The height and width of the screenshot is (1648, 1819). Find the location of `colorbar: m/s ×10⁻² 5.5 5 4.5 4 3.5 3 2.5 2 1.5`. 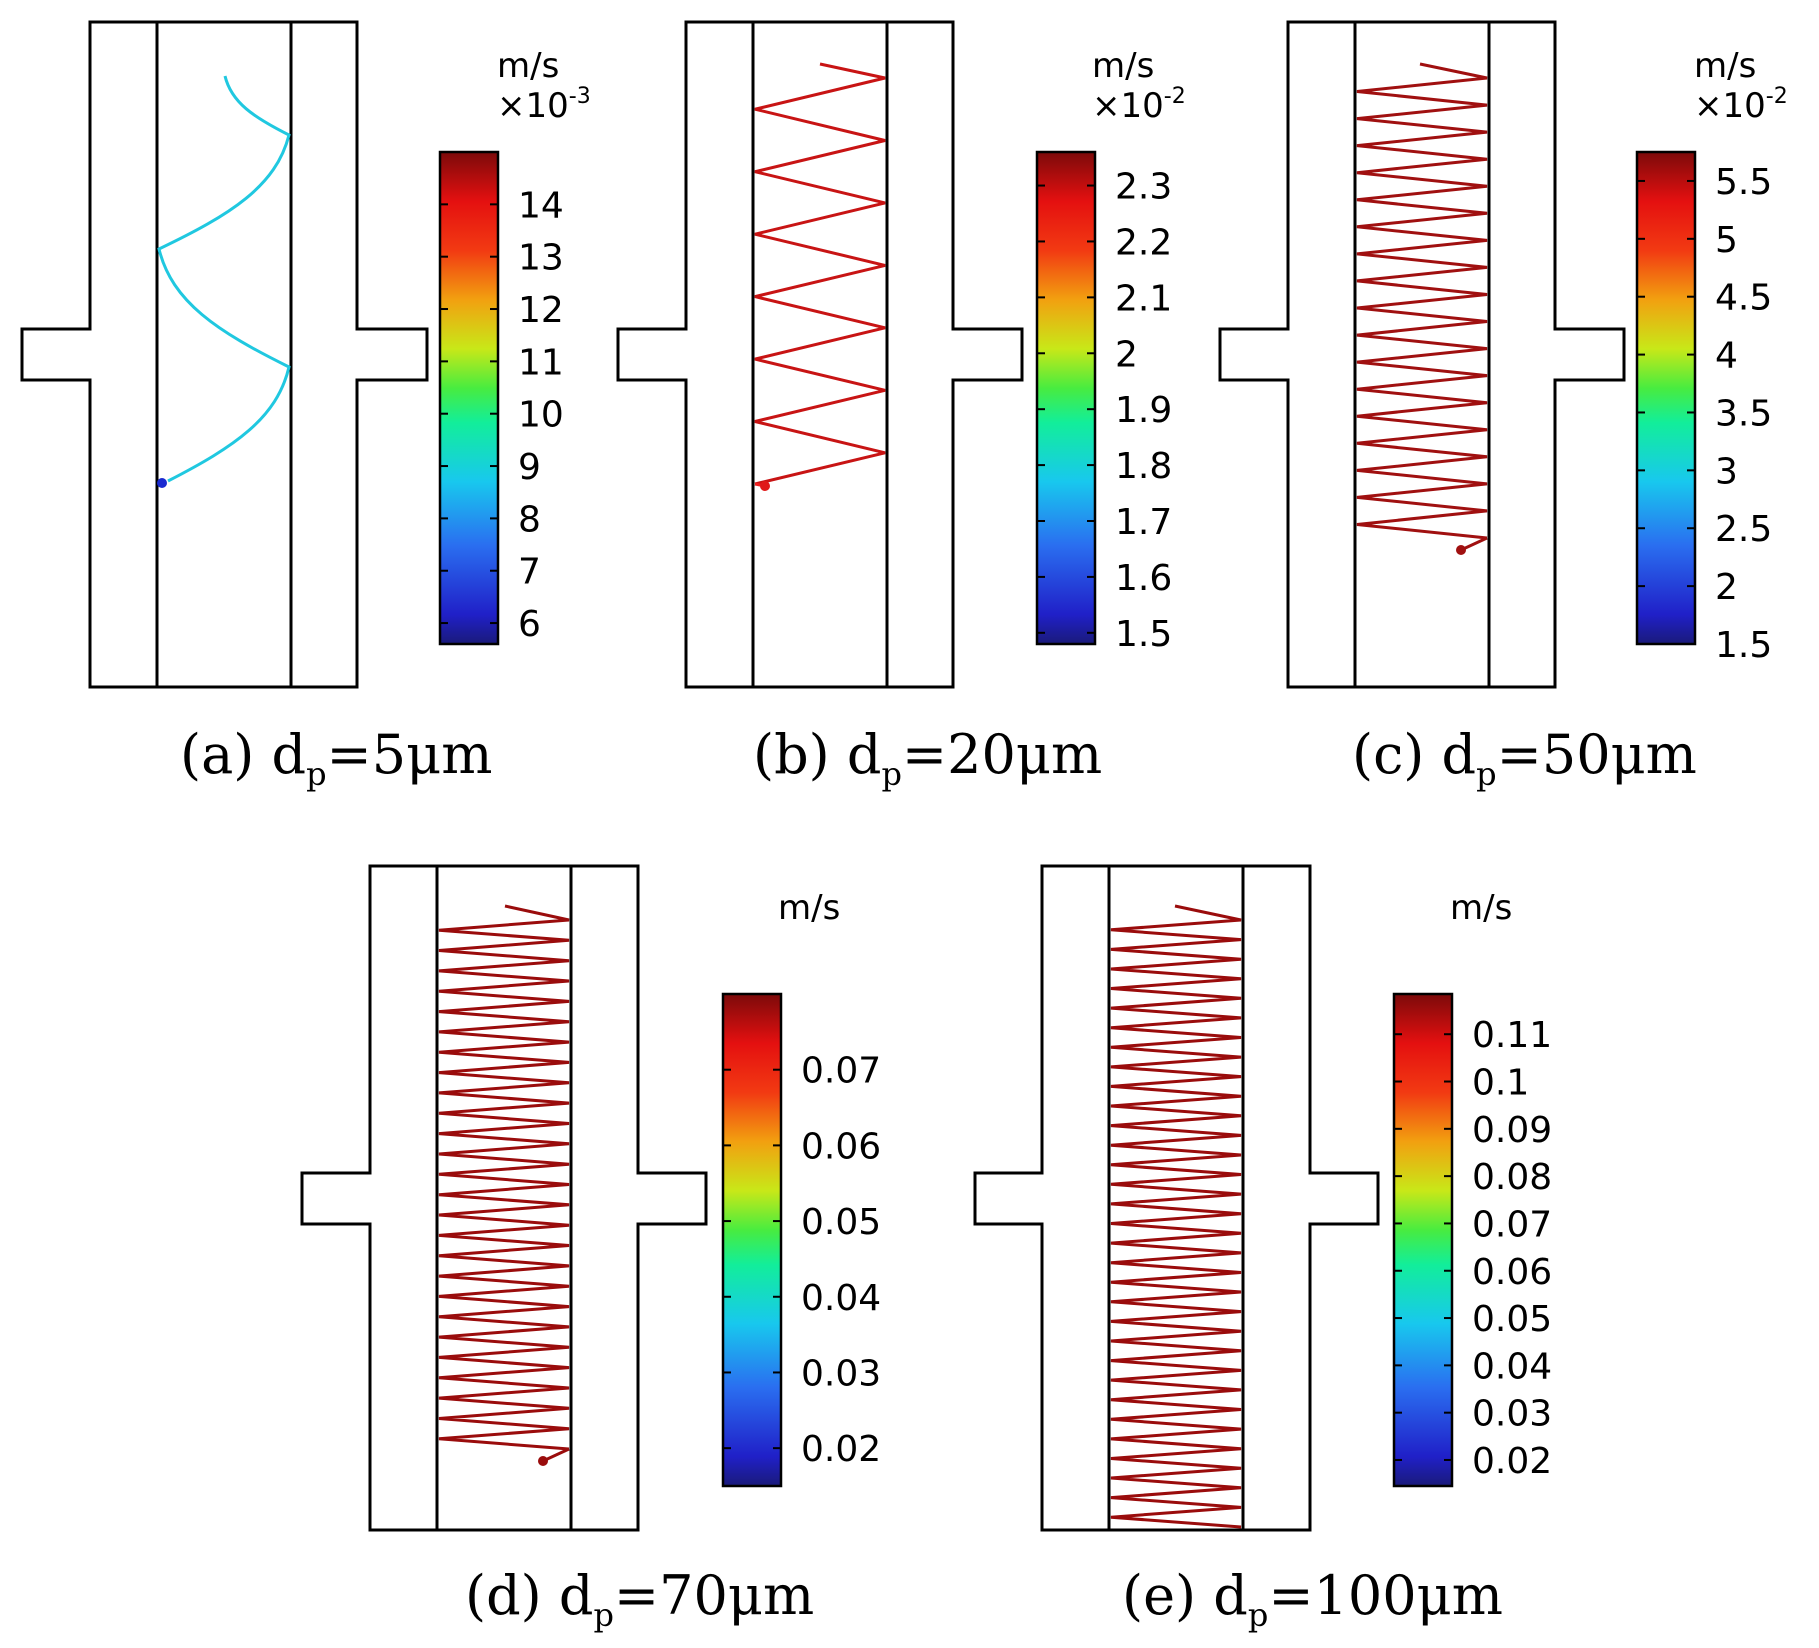

colorbar: m/s ×10⁻² 5.5 5 4.5 4 3.5 3 2.5 2 1.5 is located at coordinates (1711, 356).